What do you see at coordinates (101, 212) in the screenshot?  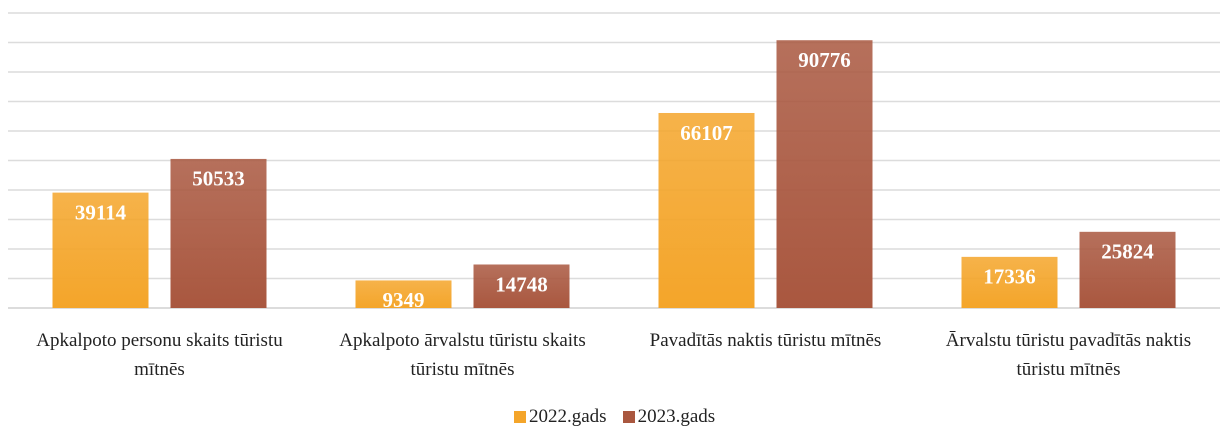 I see `data-label: 39114` at bounding box center [101, 212].